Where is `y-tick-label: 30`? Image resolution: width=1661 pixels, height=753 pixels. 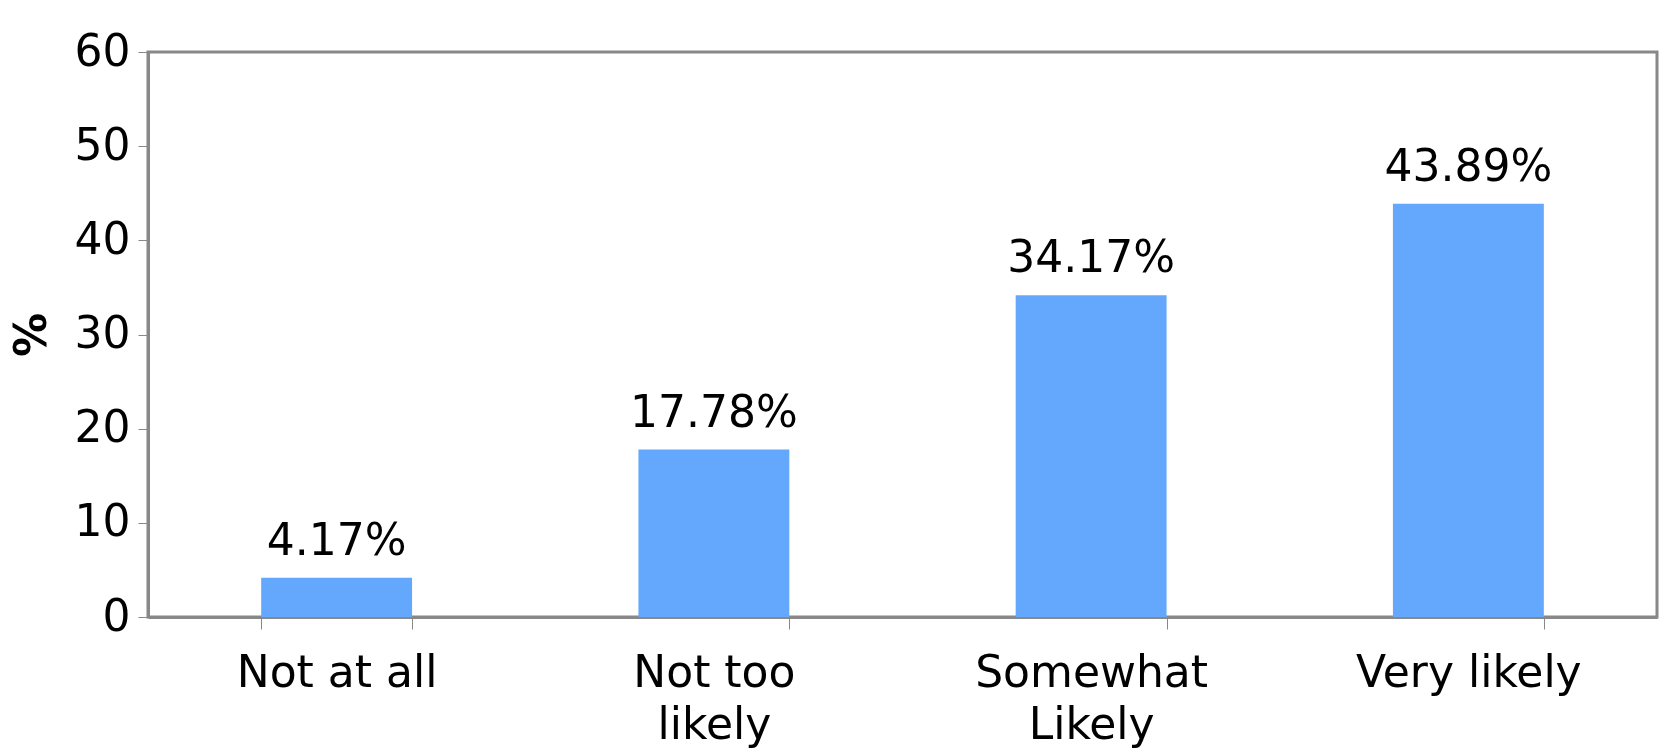 y-tick-label: 30 is located at coordinates (102, 332).